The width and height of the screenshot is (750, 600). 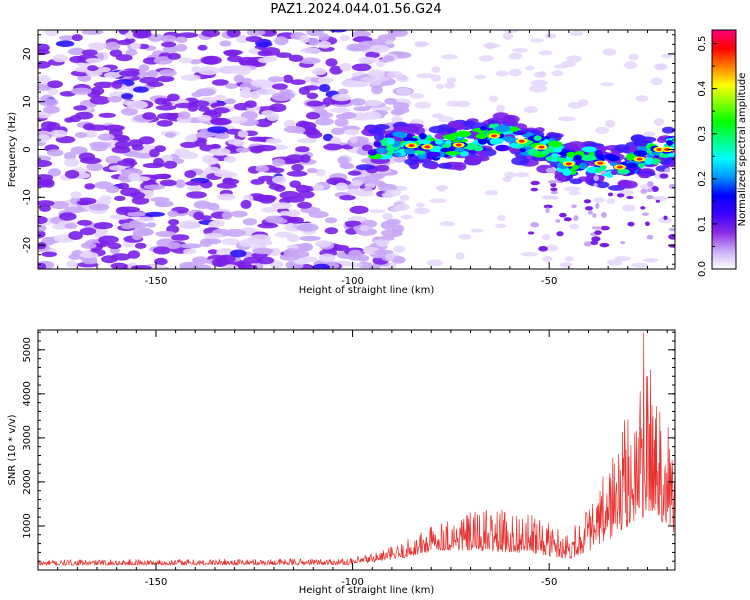 What do you see at coordinates (27, 197) in the screenshot?
I see `y-tick-label: -10` at bounding box center [27, 197].